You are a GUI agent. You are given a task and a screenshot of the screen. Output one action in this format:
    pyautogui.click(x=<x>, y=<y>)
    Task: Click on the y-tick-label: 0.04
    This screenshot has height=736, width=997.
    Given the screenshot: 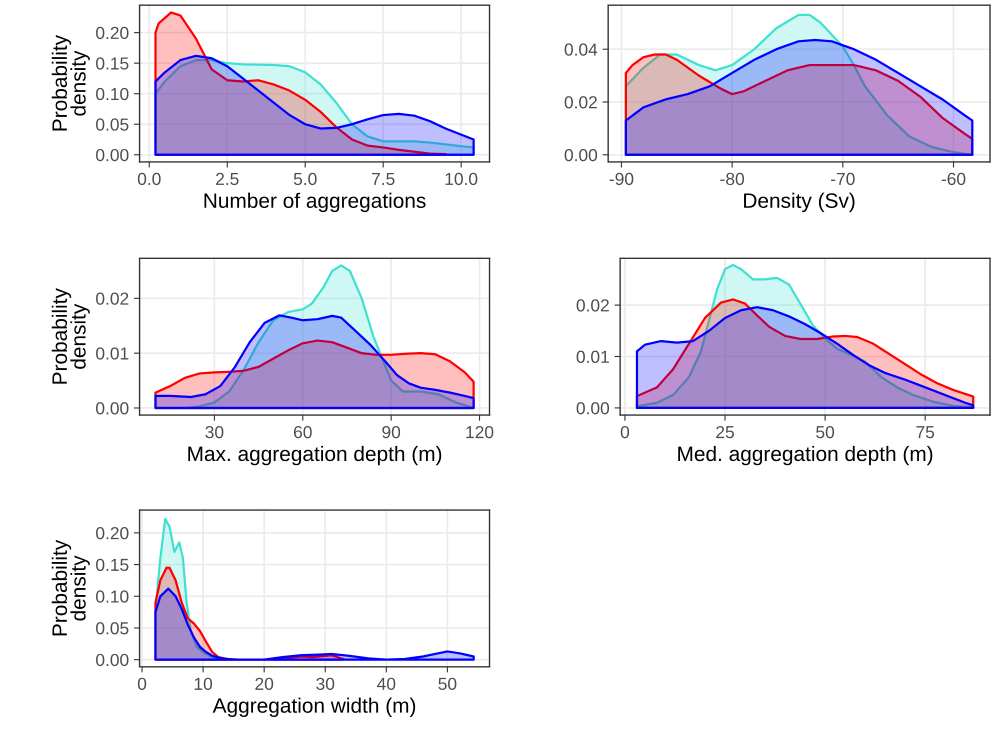 What is the action you would take?
    pyautogui.click(x=581, y=49)
    